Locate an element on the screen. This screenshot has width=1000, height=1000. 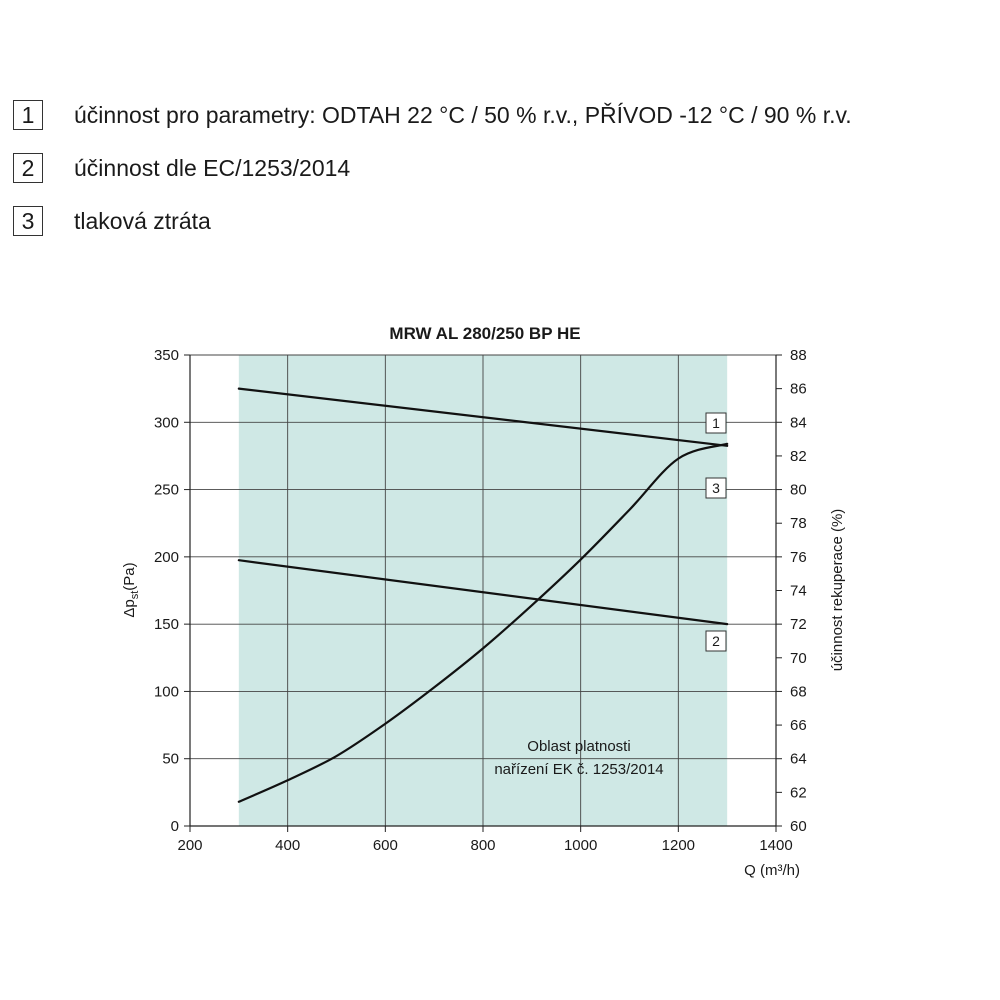
x-tick-label: 1200 is located at coordinates (678, 845).